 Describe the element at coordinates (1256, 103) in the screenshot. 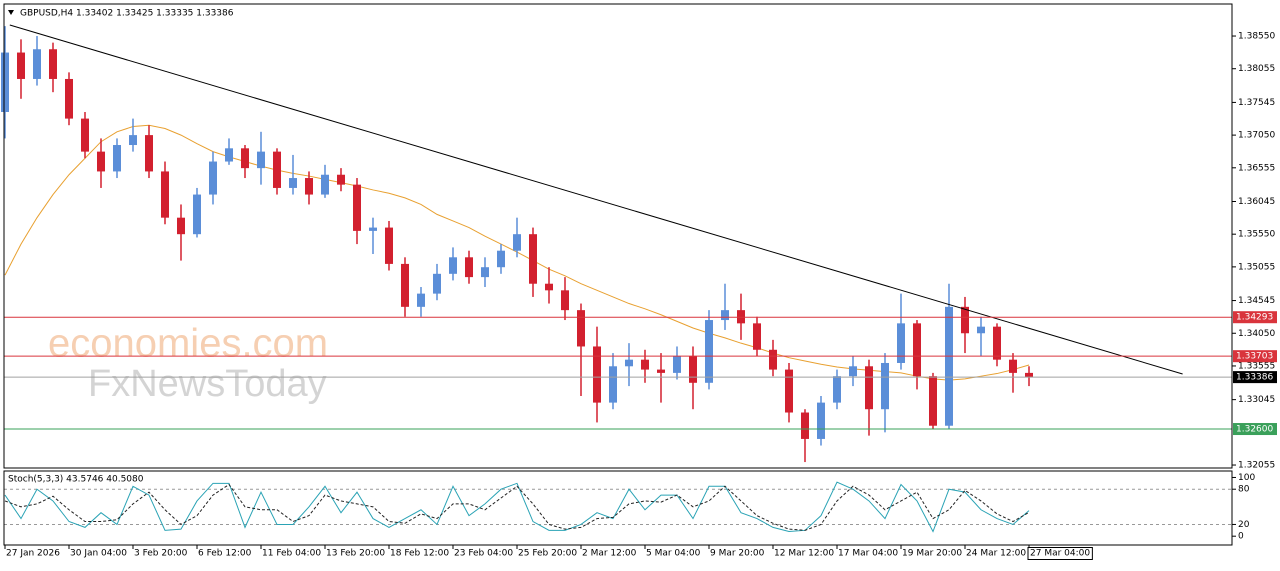

I see `y-tick-label: 1.37545` at that location.